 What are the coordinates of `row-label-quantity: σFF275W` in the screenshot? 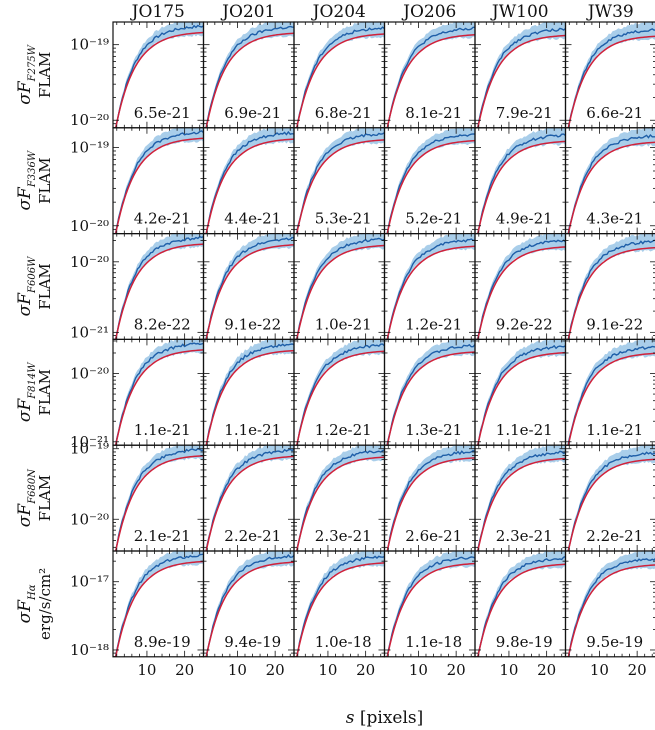 It's located at (26, 74).